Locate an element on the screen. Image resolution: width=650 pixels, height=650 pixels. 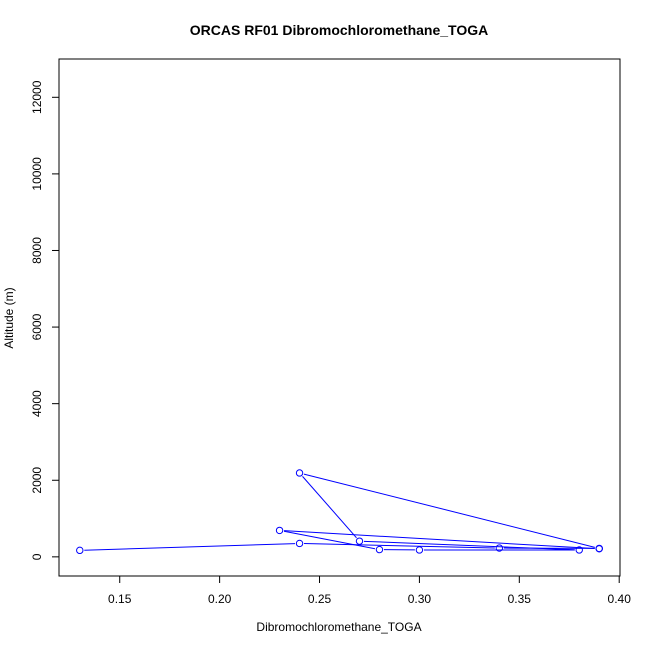
x-axis-label: Dibromochloromethane_TOGA is located at coordinates (338, 627).